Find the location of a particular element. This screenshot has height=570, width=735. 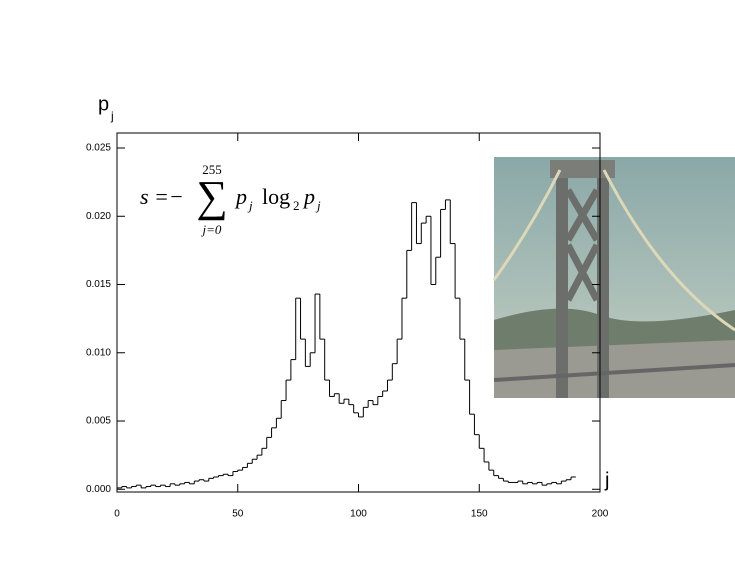

formula-sigma: ∑ is located at coordinates (211, 196).